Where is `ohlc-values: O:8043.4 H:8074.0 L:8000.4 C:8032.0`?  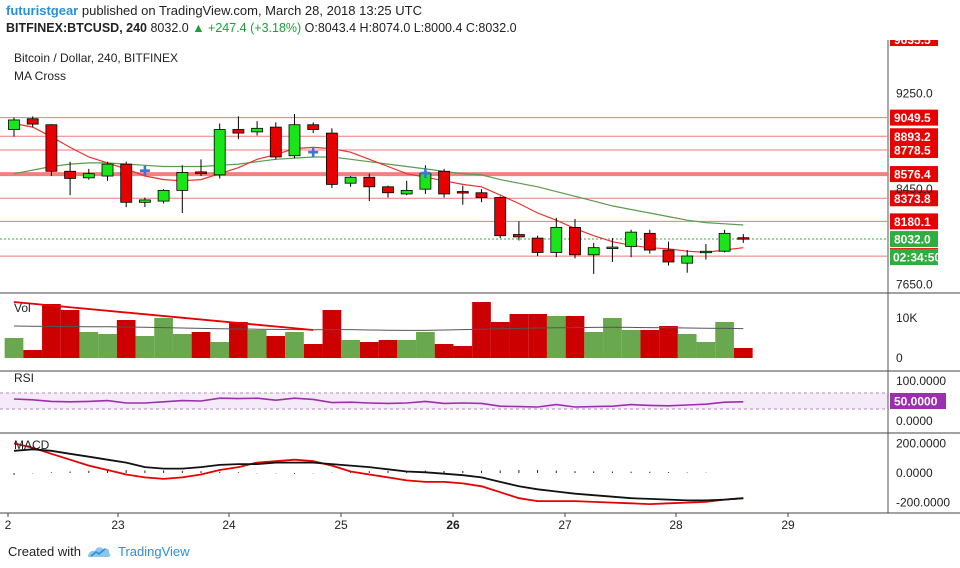
ohlc-values: O:8043.4 H:8074.0 L:8000.4 C:8032.0 is located at coordinates (410, 28).